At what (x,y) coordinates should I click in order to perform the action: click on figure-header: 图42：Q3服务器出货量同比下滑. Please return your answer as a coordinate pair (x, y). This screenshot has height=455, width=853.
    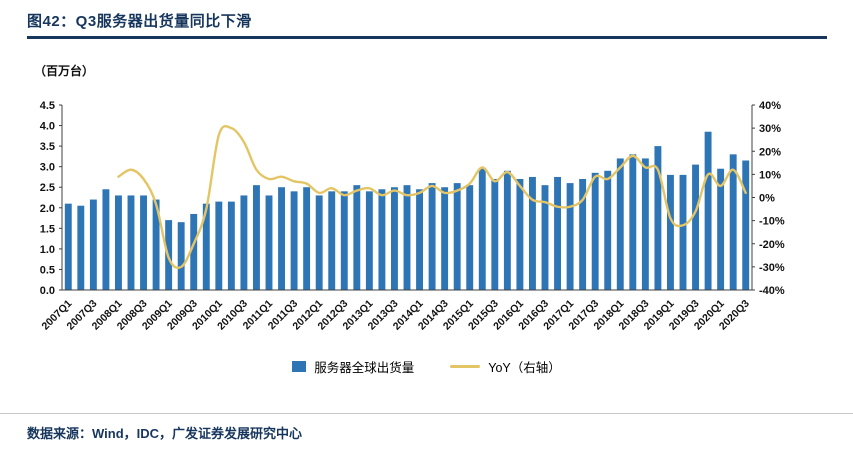
    Looking at the image, I should click on (427, 24).